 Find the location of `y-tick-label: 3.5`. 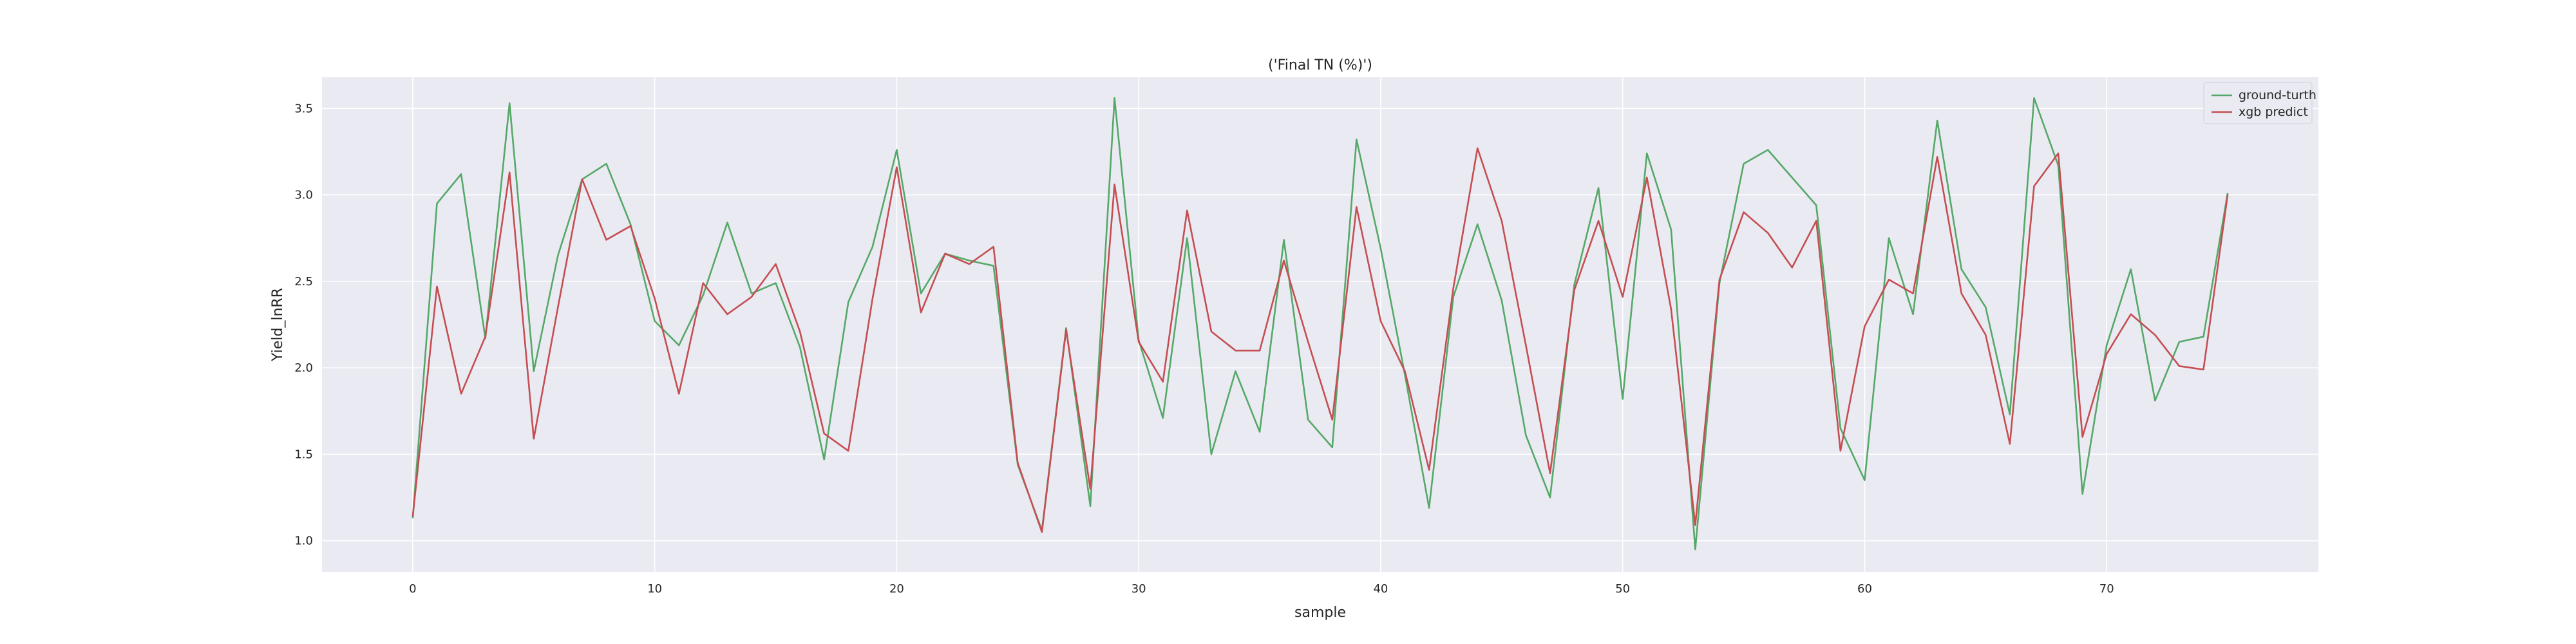

y-tick-label: 3.5 is located at coordinates (303, 108).